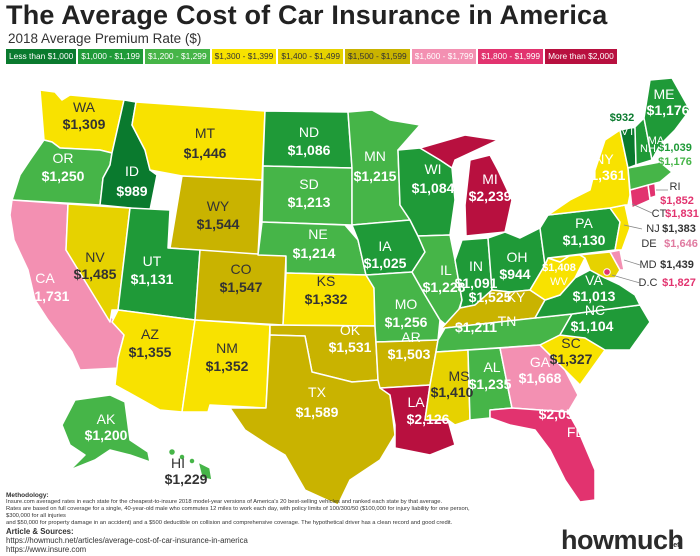 The image size is (700, 556). I want to click on label-price-wi: $1,084, so click(433, 188).